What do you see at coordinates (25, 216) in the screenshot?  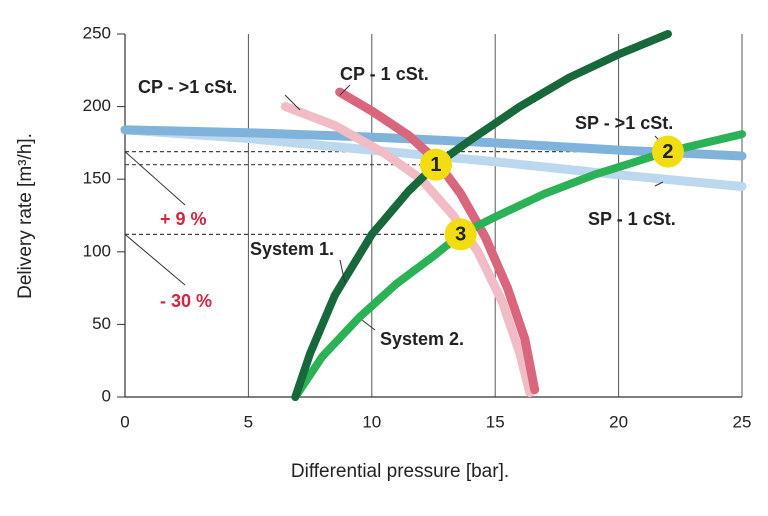 I see `y-axis-label: Delivery rate [m³/h].` at bounding box center [25, 216].